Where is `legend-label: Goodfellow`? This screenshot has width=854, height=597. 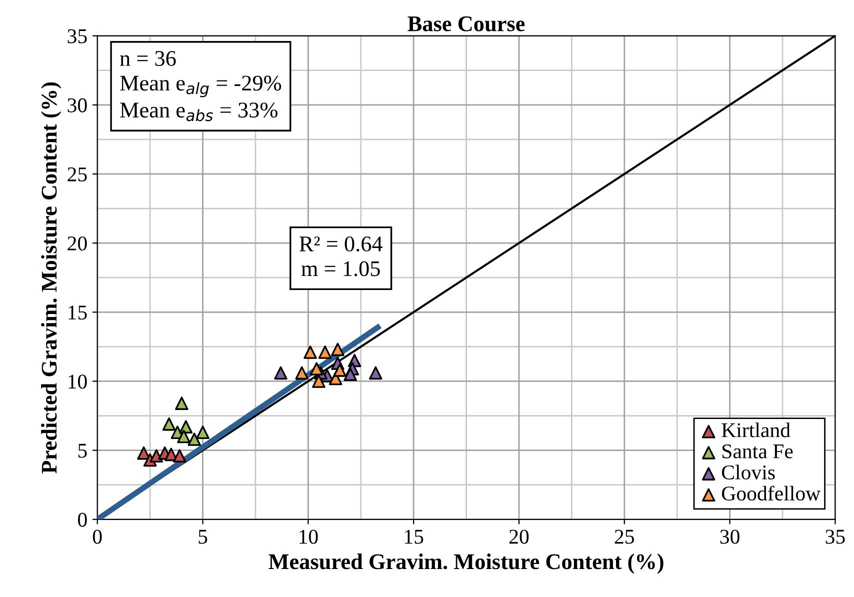 legend-label: Goodfellow is located at coordinates (771, 493).